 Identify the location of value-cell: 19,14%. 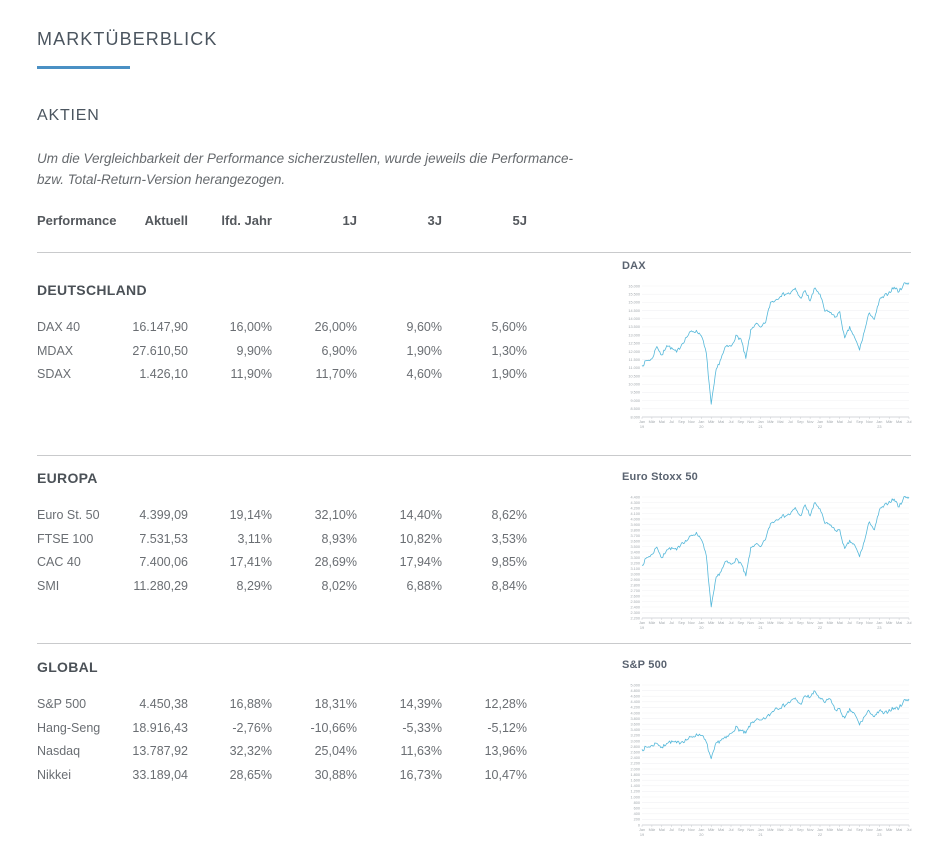
(250, 515).